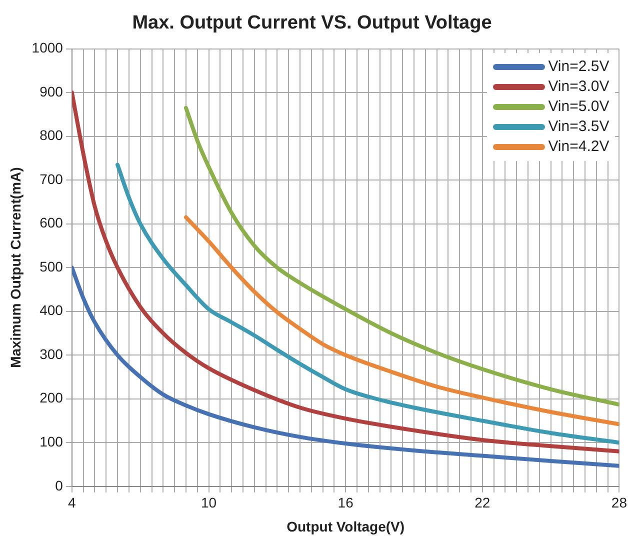 This screenshot has width=630, height=544. What do you see at coordinates (52, 310) in the screenshot?
I see `y-tick-label: 400` at bounding box center [52, 310].